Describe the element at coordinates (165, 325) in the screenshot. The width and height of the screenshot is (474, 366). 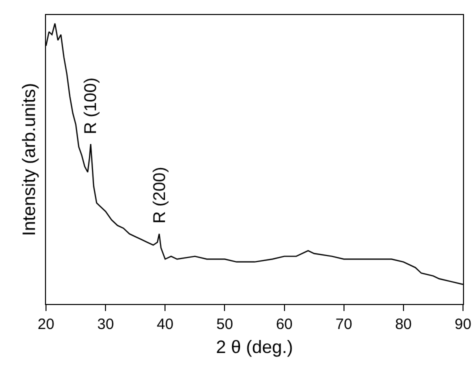
I see `x-tick-label: 40` at that location.